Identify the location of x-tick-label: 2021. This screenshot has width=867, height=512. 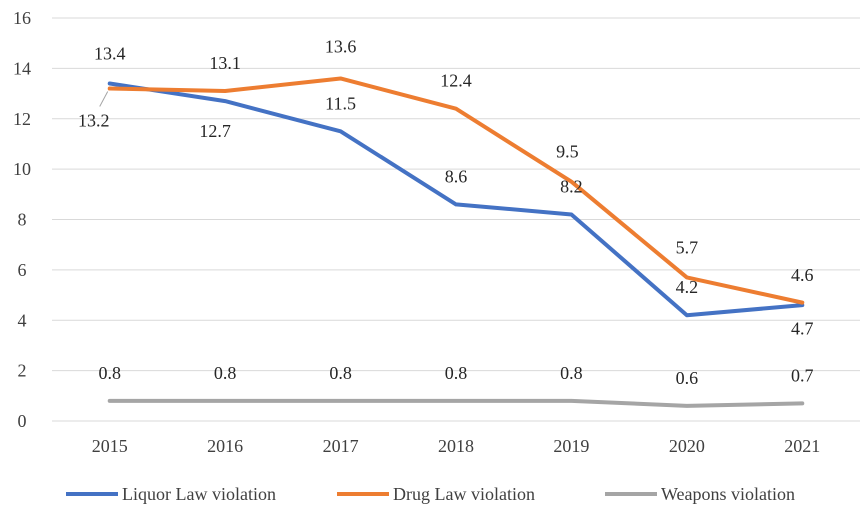
(802, 446).